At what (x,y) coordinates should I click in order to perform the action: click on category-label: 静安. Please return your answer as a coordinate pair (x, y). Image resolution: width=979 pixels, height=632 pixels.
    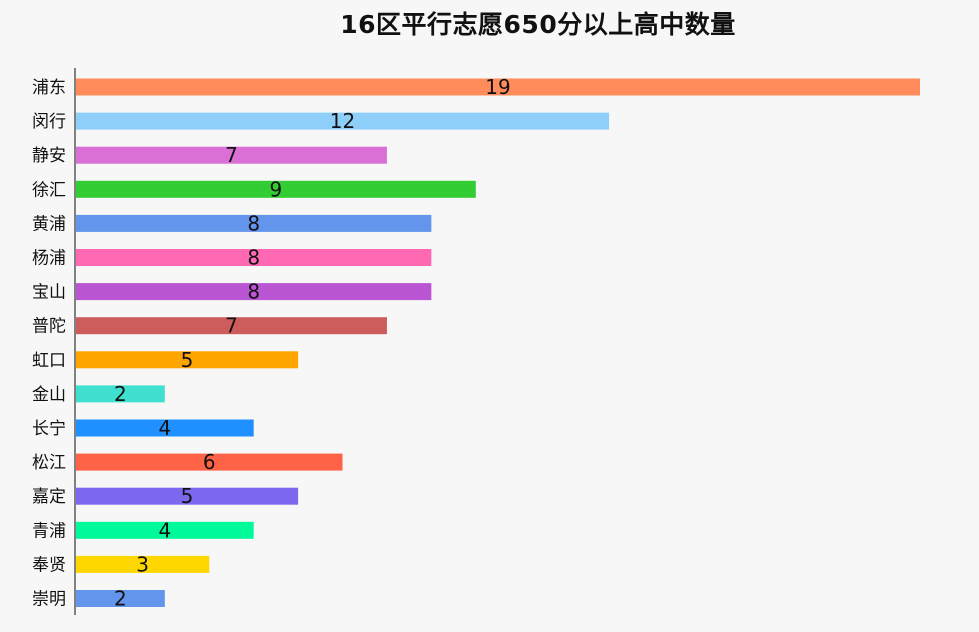
    Looking at the image, I should click on (49, 156).